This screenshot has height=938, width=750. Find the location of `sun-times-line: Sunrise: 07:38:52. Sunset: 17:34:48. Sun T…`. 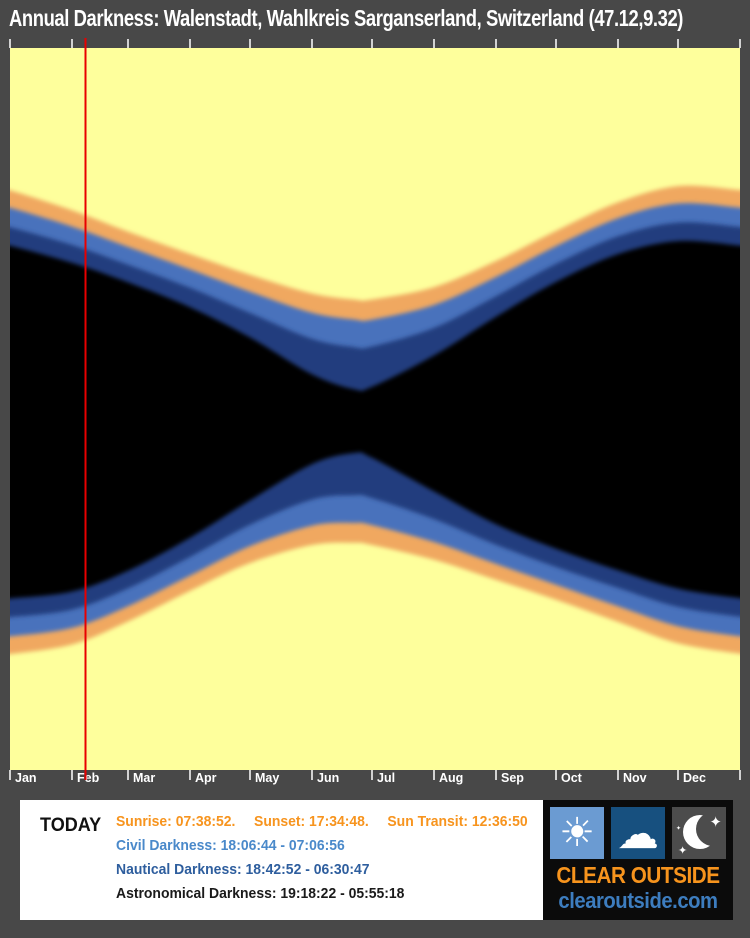

sun-times-line: Sunrise: 07:38:52. Sunset: 17:34:48. Sun T… is located at coordinates (331, 822).